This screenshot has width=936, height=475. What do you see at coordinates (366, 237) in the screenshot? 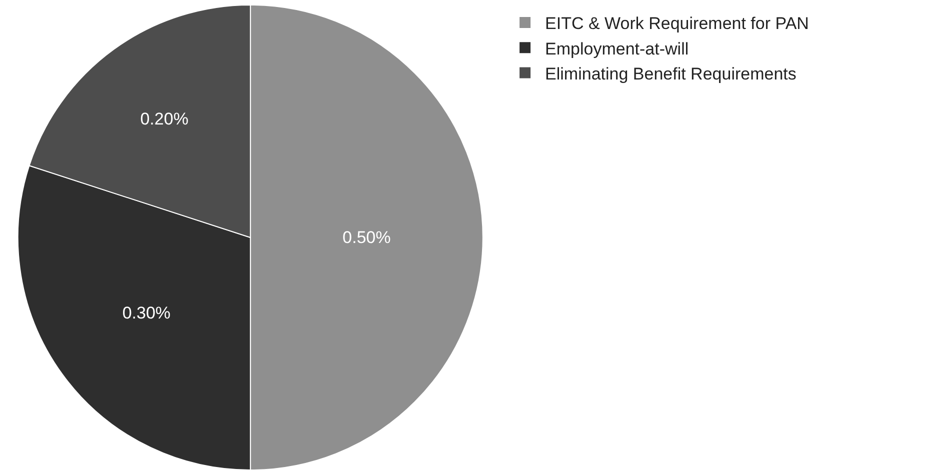
I see `data-label: 0.50%` at bounding box center [366, 237].